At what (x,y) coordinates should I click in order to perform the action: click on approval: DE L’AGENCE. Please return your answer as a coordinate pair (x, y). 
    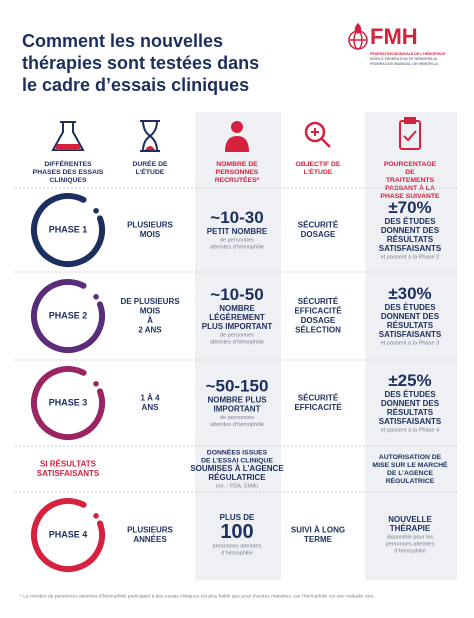
    Looking at the image, I should click on (410, 473).